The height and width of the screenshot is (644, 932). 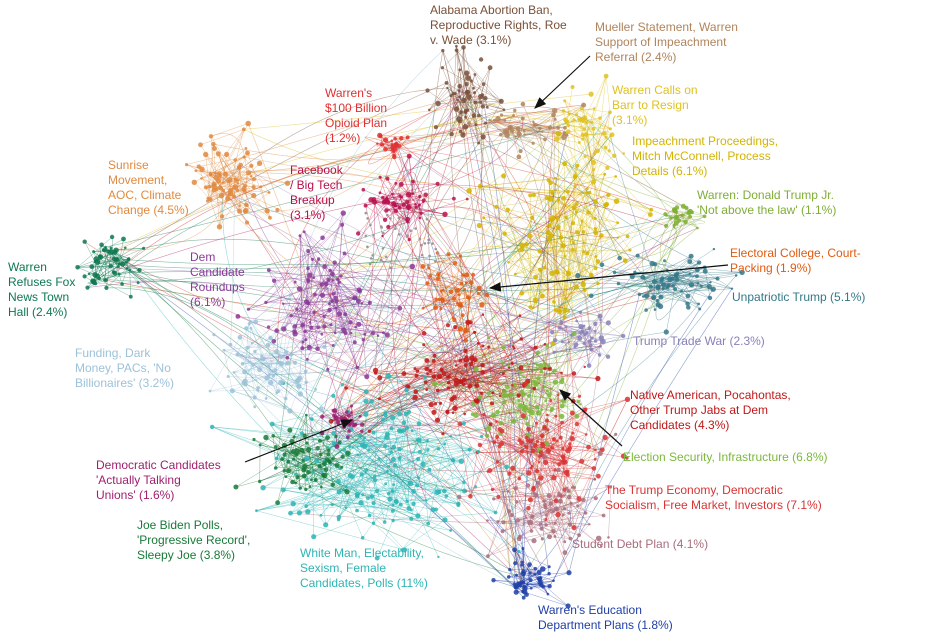 What do you see at coordinates (299, 441) in the screenshot?
I see `arrow` at bounding box center [299, 441].